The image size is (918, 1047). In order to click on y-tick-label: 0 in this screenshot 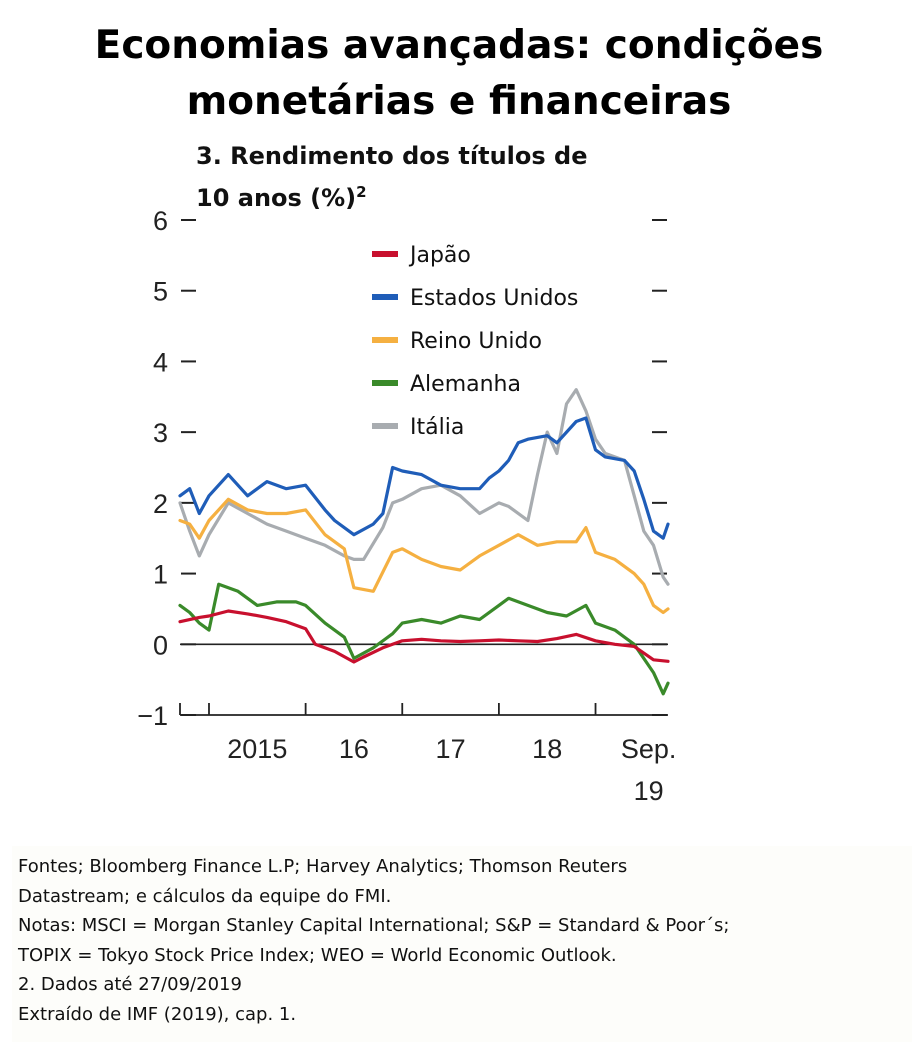, I will do `click(160, 645)`.